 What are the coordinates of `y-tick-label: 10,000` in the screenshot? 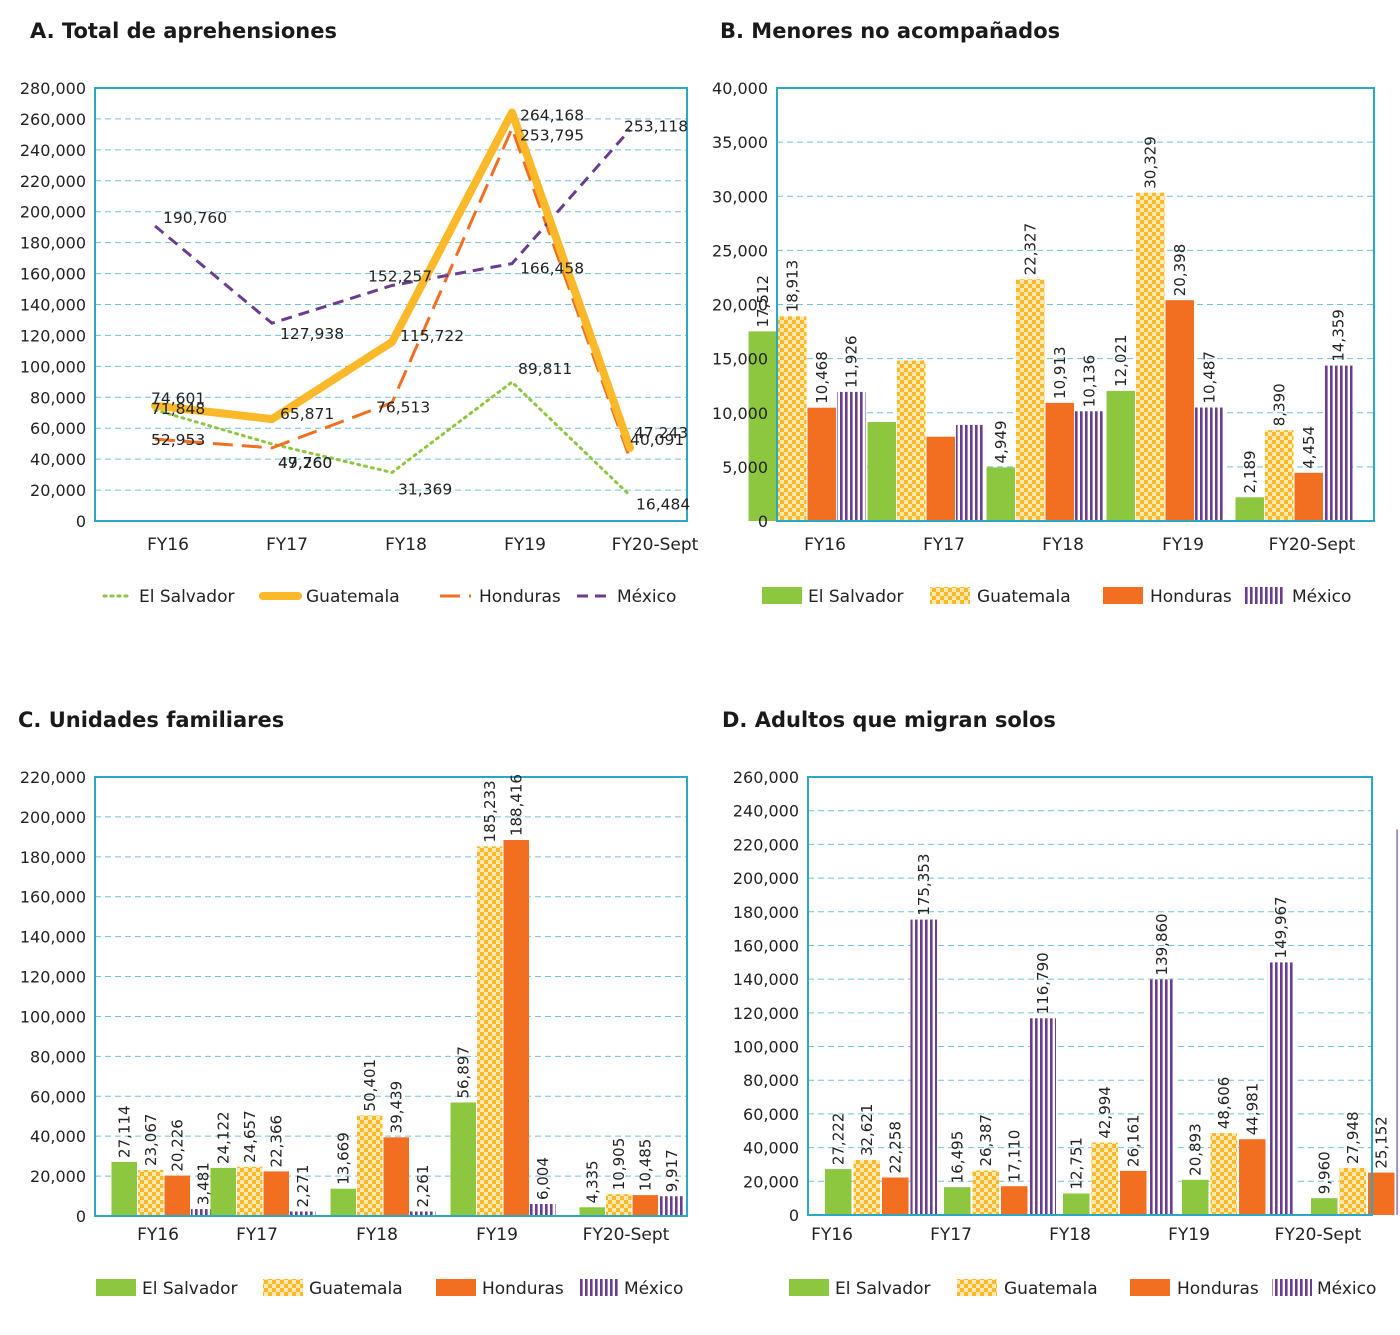 It's located at (740, 413).